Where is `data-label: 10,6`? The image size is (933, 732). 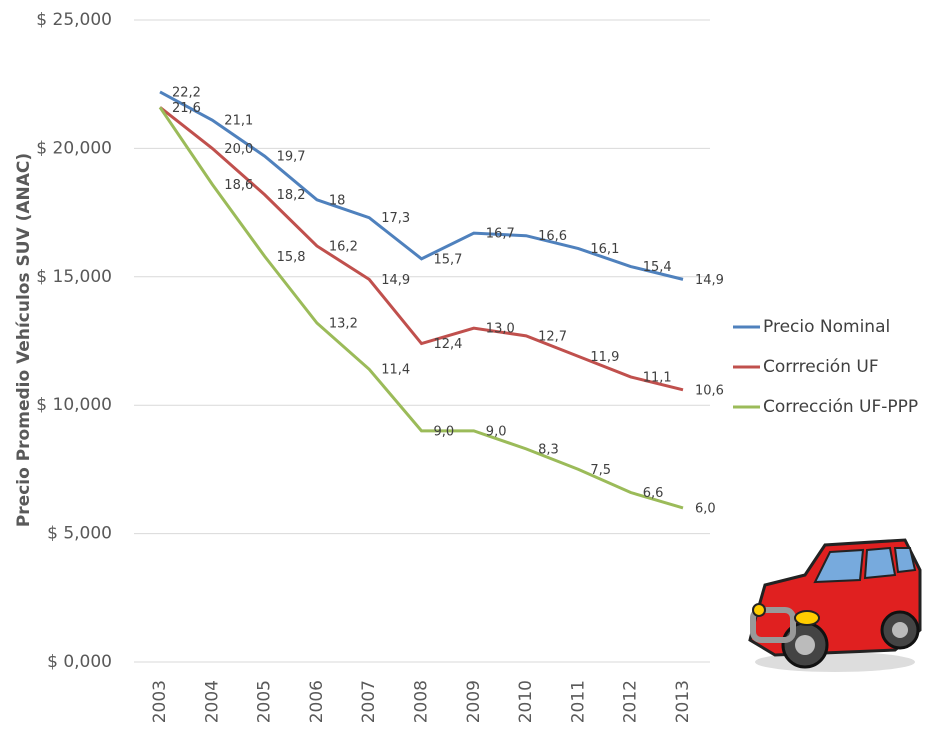
data-label: 10,6 is located at coordinates (709, 390).